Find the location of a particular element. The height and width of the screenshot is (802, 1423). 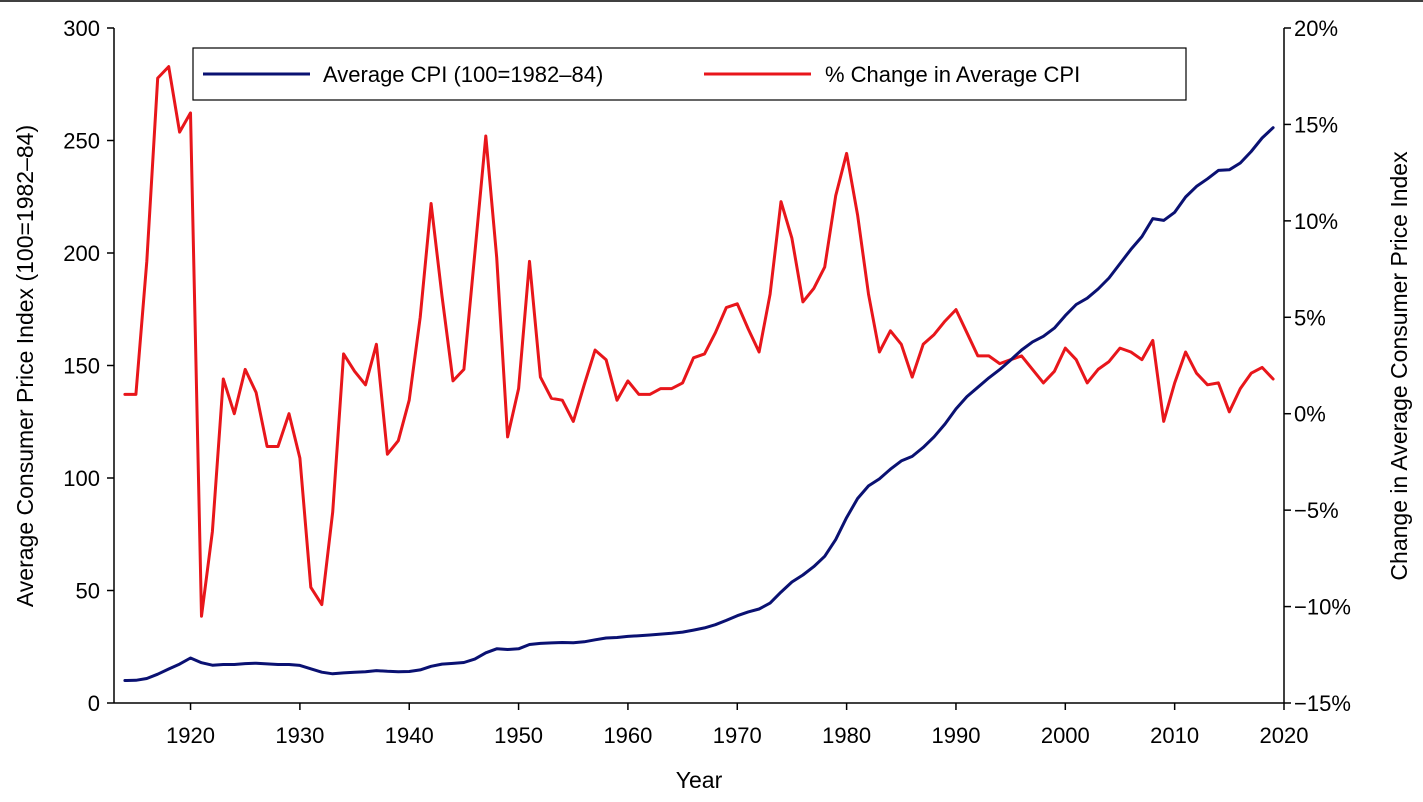

y-tick-label-left: 150 is located at coordinates (81, 366).